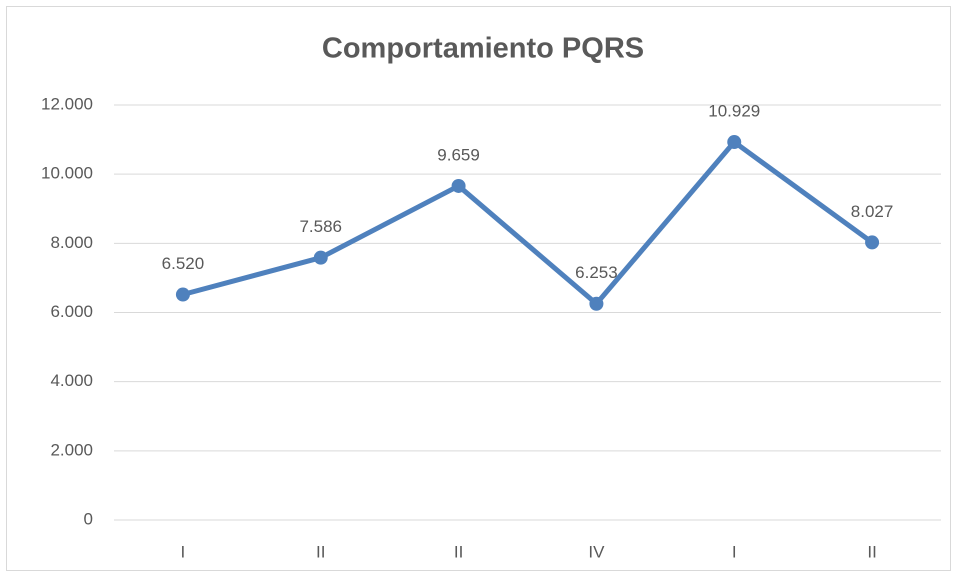 This screenshot has height=577, width=958. What do you see at coordinates (71, 242) in the screenshot?
I see `y-tick-label: 8.000` at bounding box center [71, 242].